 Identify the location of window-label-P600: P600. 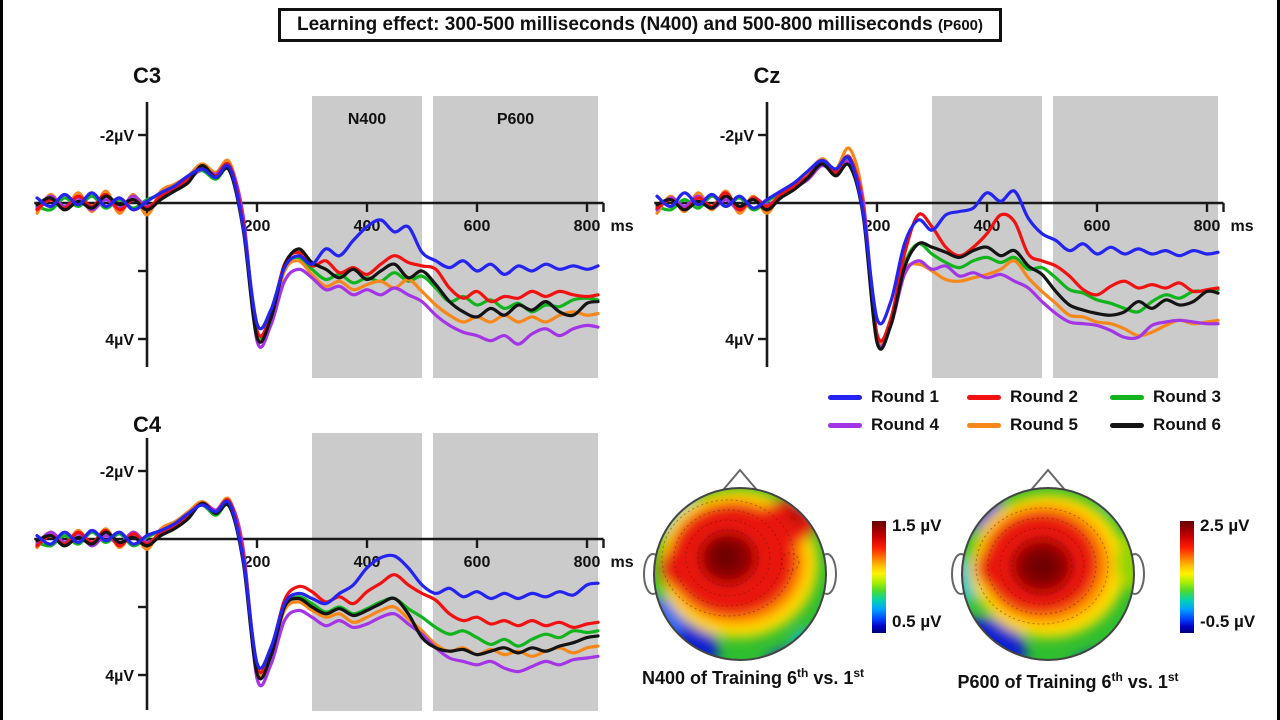
(515, 119).